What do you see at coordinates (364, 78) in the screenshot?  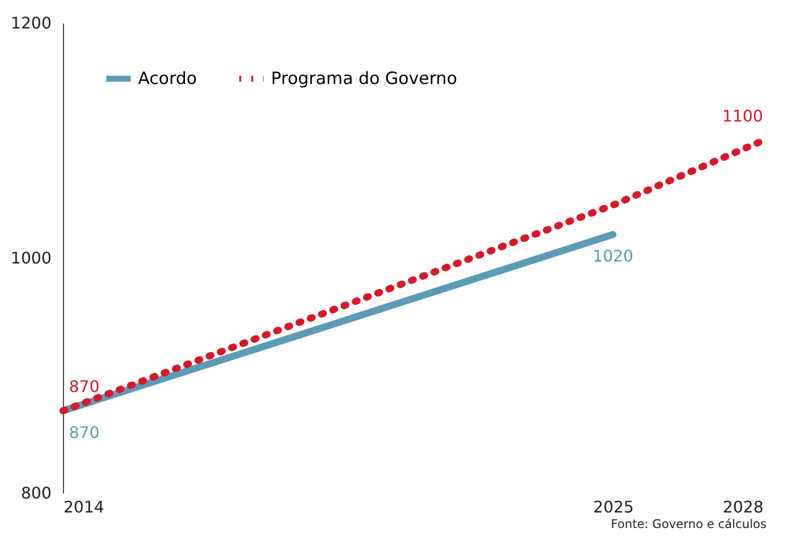 I see `legend-label: Programa do Governo` at bounding box center [364, 78].